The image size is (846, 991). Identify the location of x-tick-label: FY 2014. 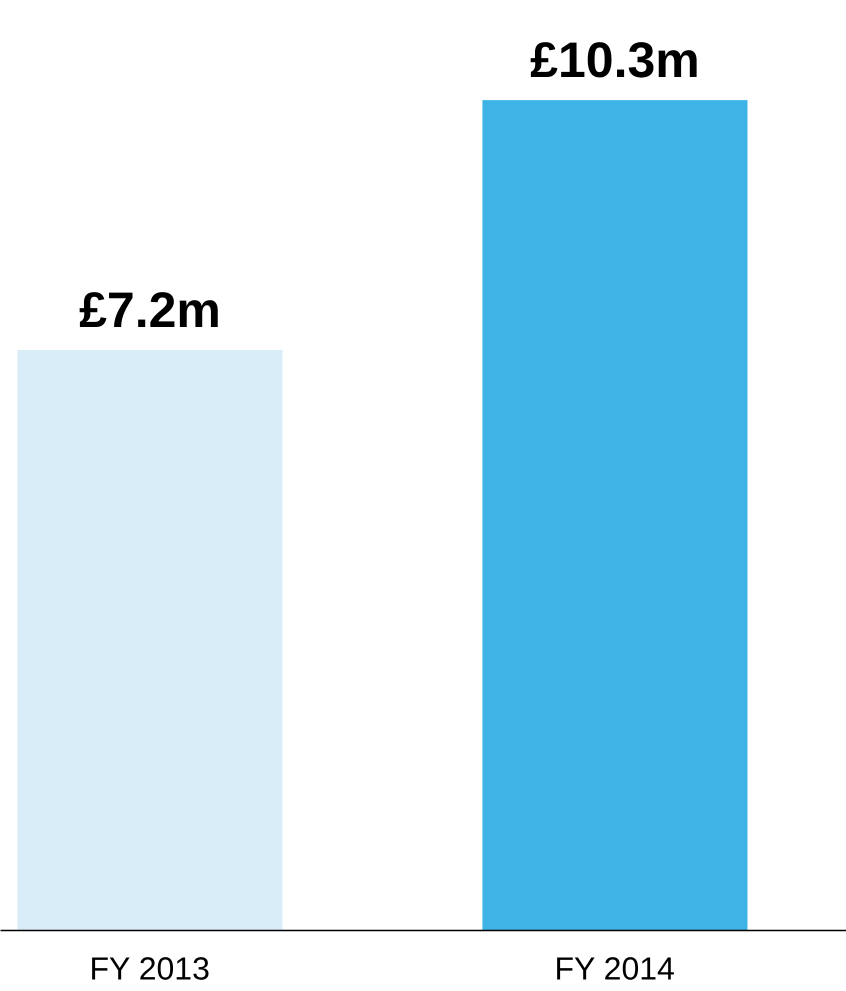
(614, 968).